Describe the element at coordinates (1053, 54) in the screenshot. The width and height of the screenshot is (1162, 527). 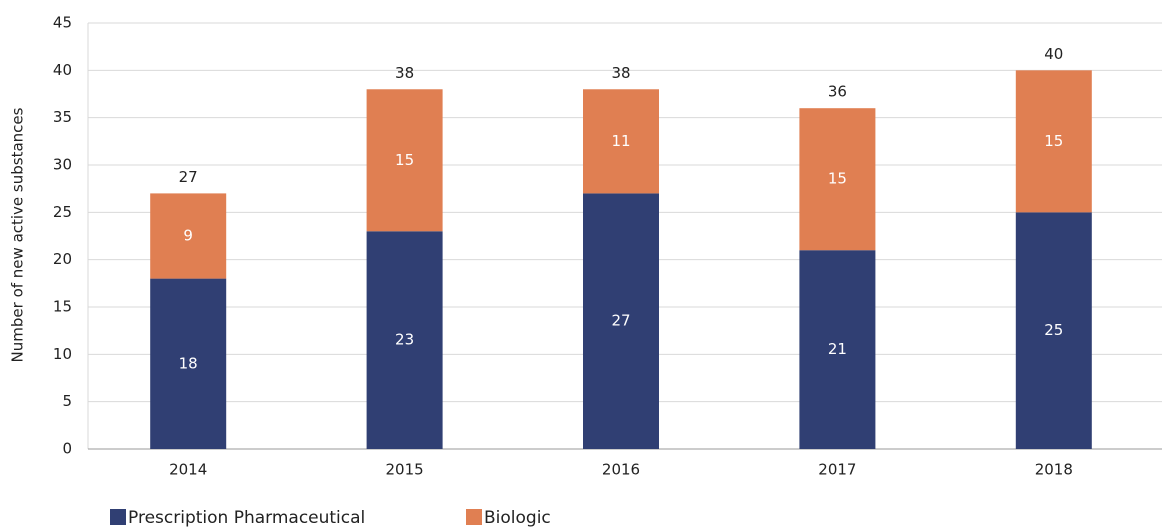
I see `total-label: 40` at that location.